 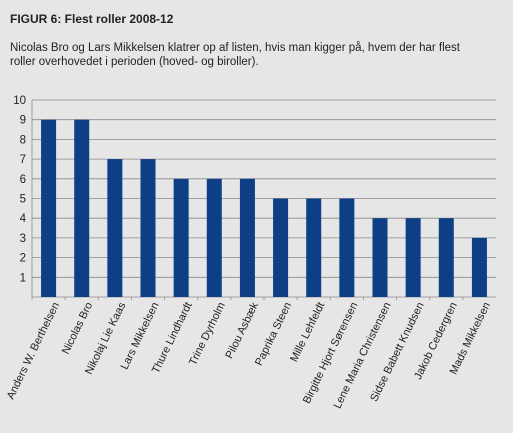 I want to click on x-tick-label-2: Nicolas Bro, so click(x=77, y=328).